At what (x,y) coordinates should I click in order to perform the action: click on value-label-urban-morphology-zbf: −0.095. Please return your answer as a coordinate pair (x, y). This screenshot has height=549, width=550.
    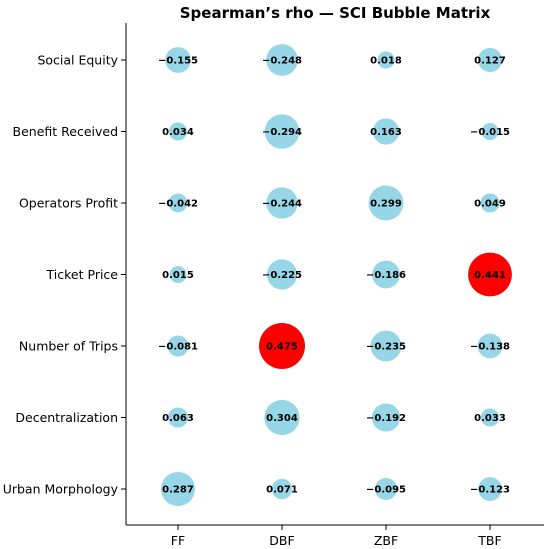
    Looking at the image, I should click on (386, 490).